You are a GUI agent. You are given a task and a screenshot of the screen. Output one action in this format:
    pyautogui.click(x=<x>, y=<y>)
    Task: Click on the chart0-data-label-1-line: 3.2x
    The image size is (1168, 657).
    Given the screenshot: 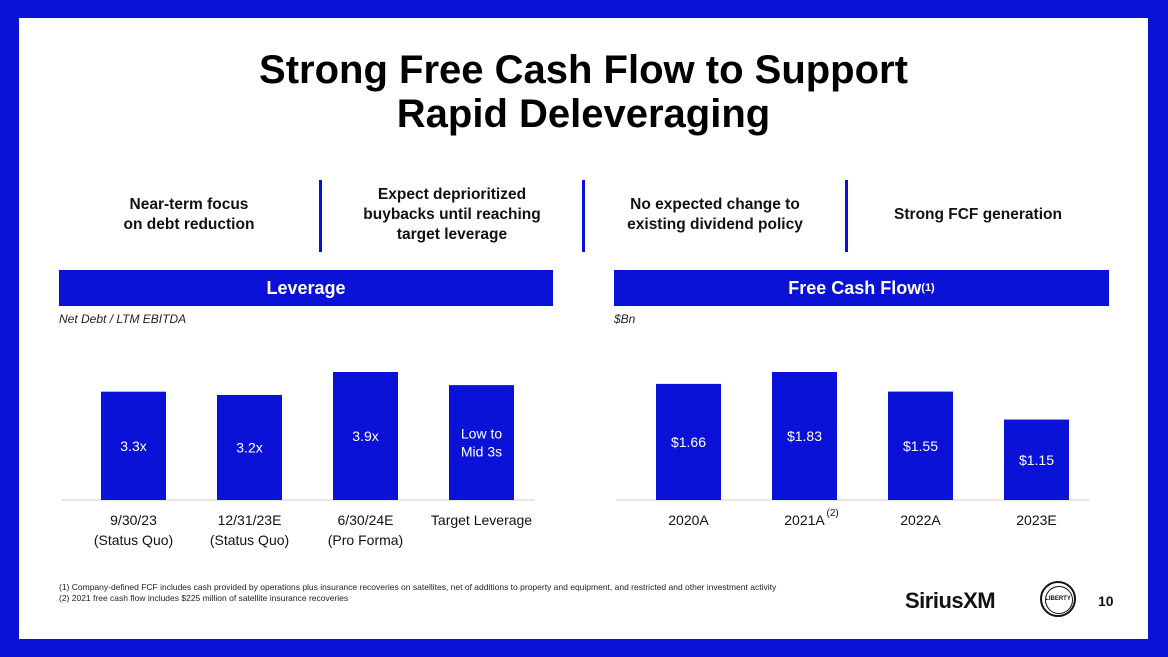 What is the action you would take?
    pyautogui.click(x=249, y=447)
    